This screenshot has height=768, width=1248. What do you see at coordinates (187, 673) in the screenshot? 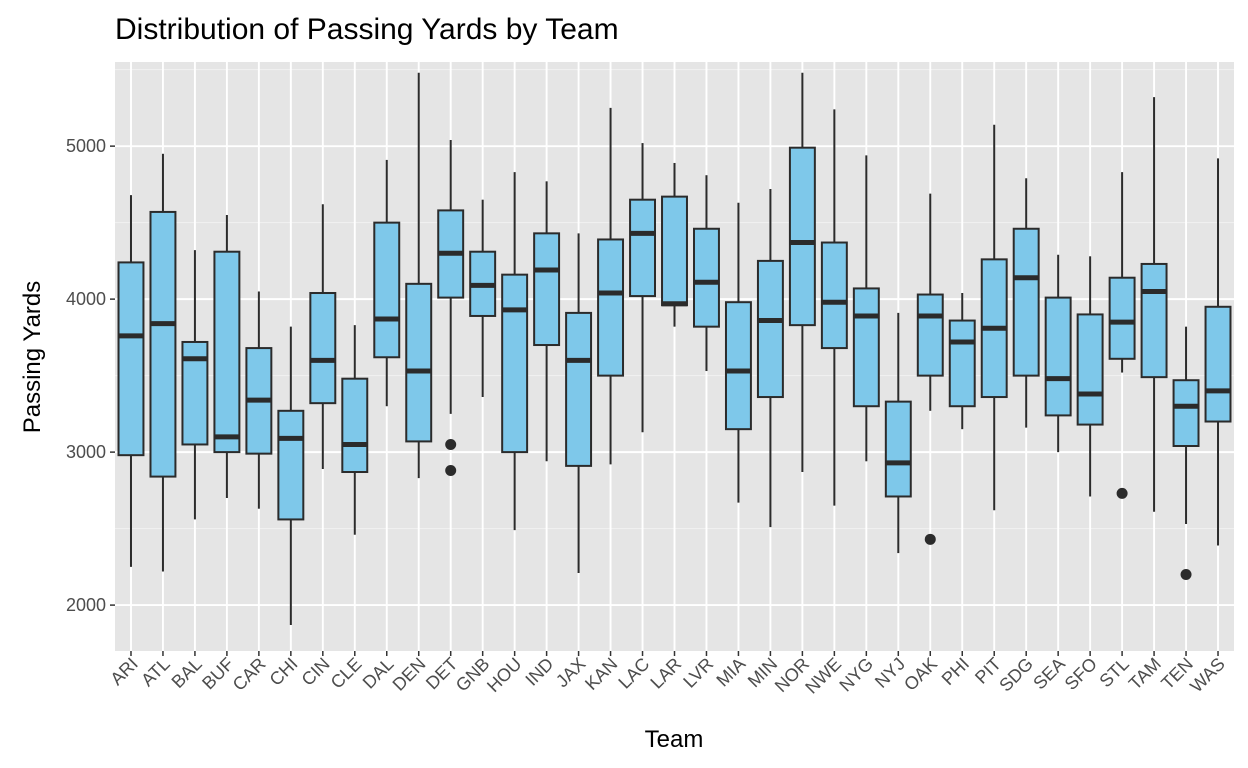
I see `x-tick-label-bal: BAL` at bounding box center [187, 673].